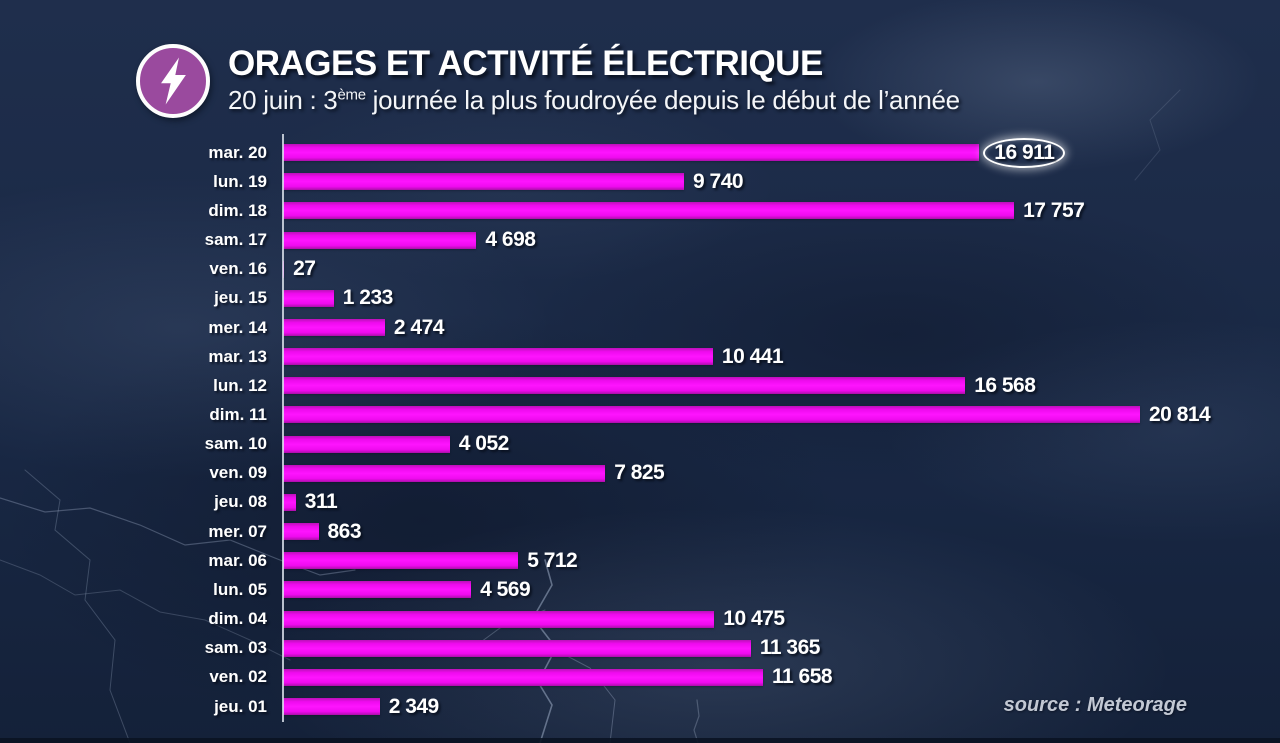 This screenshot has height=743, width=1280. What do you see at coordinates (640, 444) in the screenshot?
I see `chart-row: sam. 10 4 052` at bounding box center [640, 444].